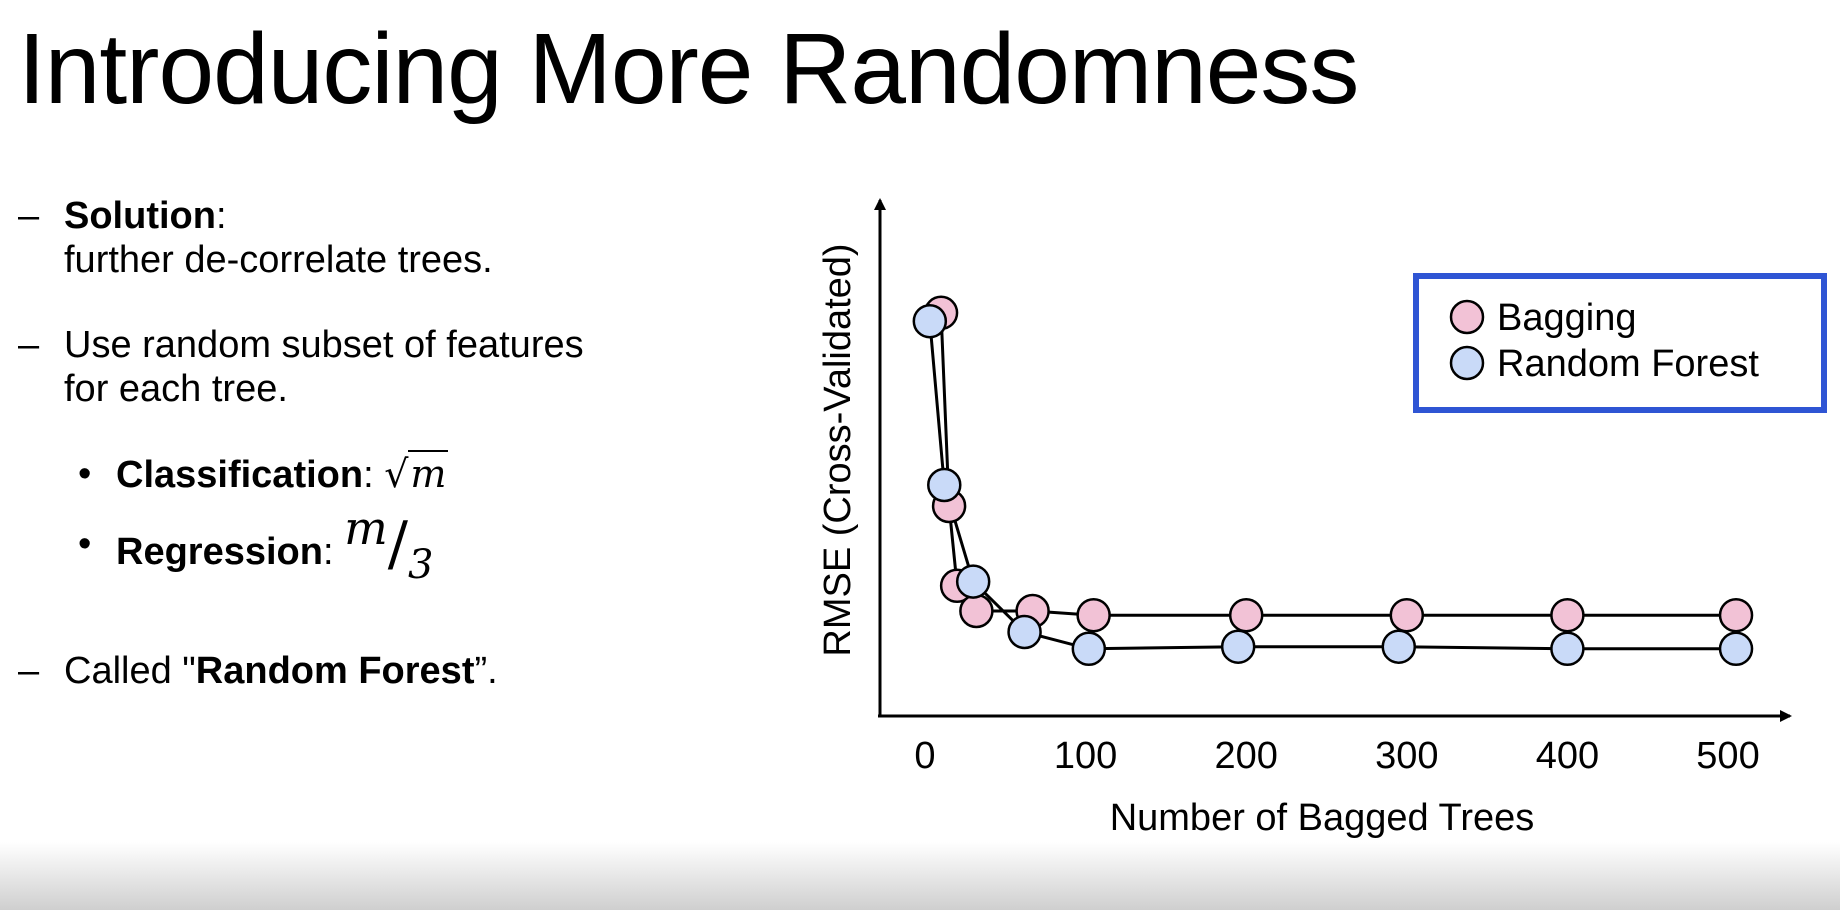 The height and width of the screenshot is (910, 1840). What do you see at coordinates (140, 216) in the screenshot?
I see `bullet-solution-label: Solution` at bounding box center [140, 216].